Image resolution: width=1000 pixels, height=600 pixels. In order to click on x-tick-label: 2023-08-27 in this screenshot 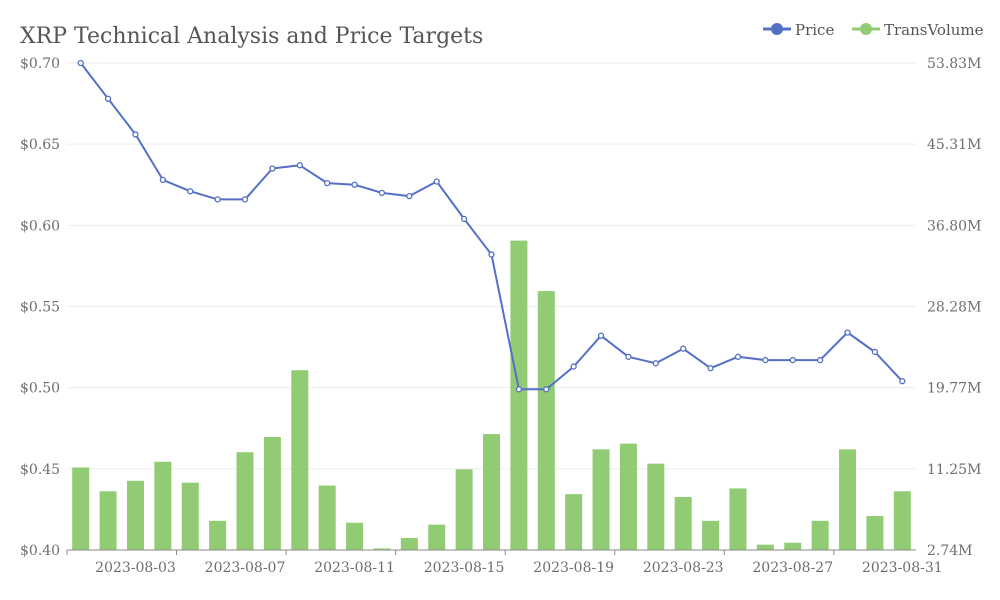, I will do `click(792, 568)`.